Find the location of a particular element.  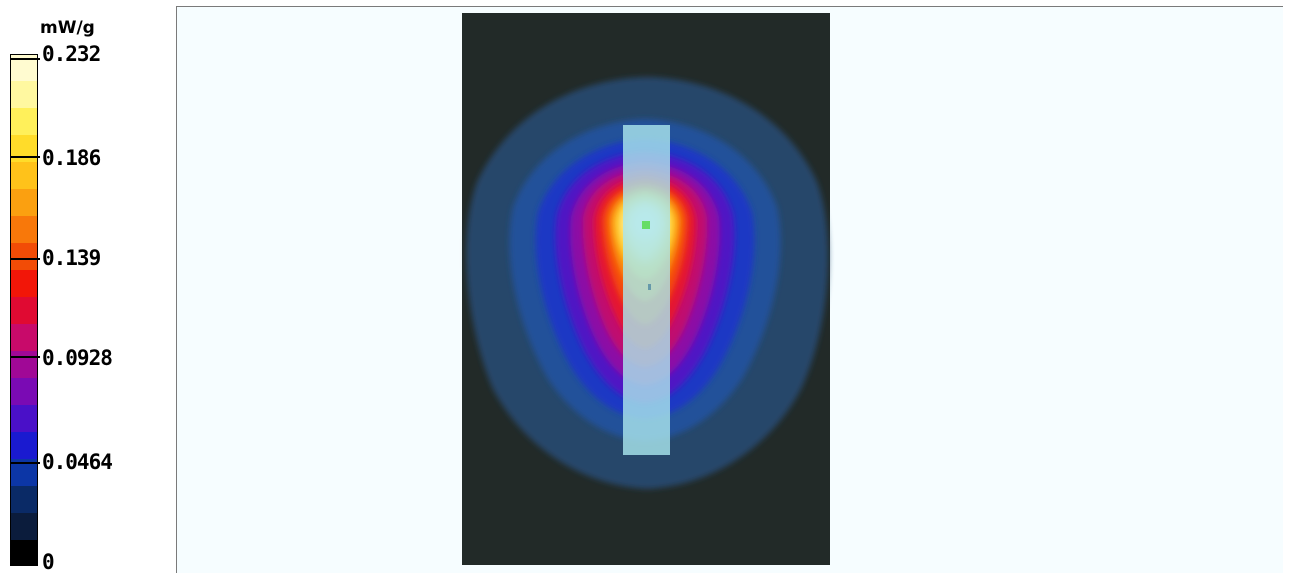

colorbar-tick-label: 0.186 is located at coordinates (71, 158).